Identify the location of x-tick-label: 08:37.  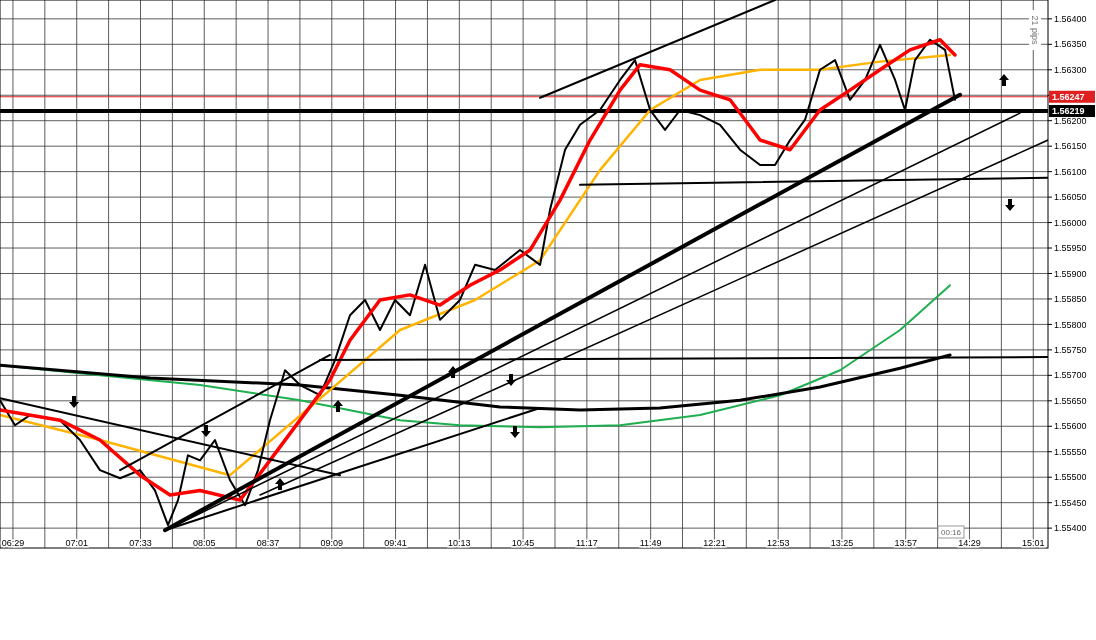
(268, 543).